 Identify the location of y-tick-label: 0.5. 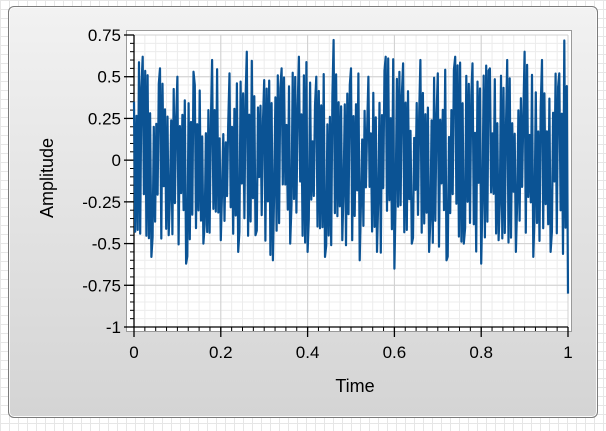
(109, 77).